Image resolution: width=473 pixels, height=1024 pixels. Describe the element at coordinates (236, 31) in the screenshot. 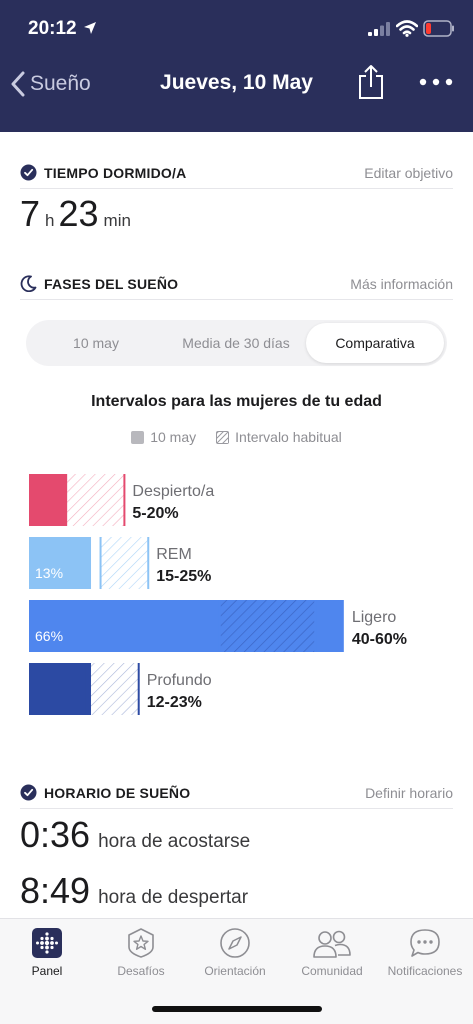

I see `status-bar: 20:12` at that location.